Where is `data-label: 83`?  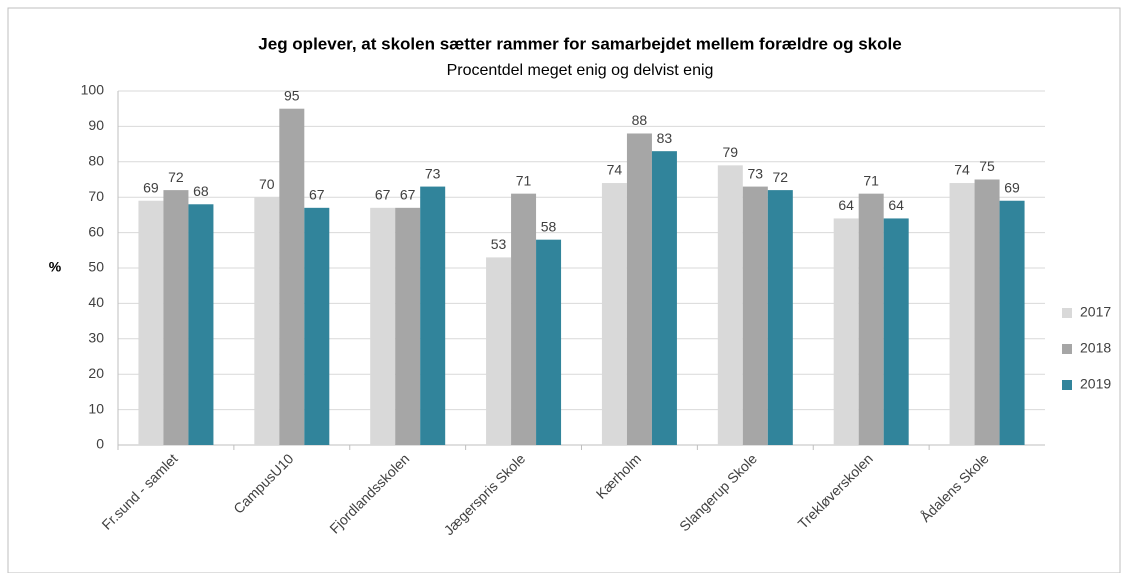 data-label: 83 is located at coordinates (665, 138).